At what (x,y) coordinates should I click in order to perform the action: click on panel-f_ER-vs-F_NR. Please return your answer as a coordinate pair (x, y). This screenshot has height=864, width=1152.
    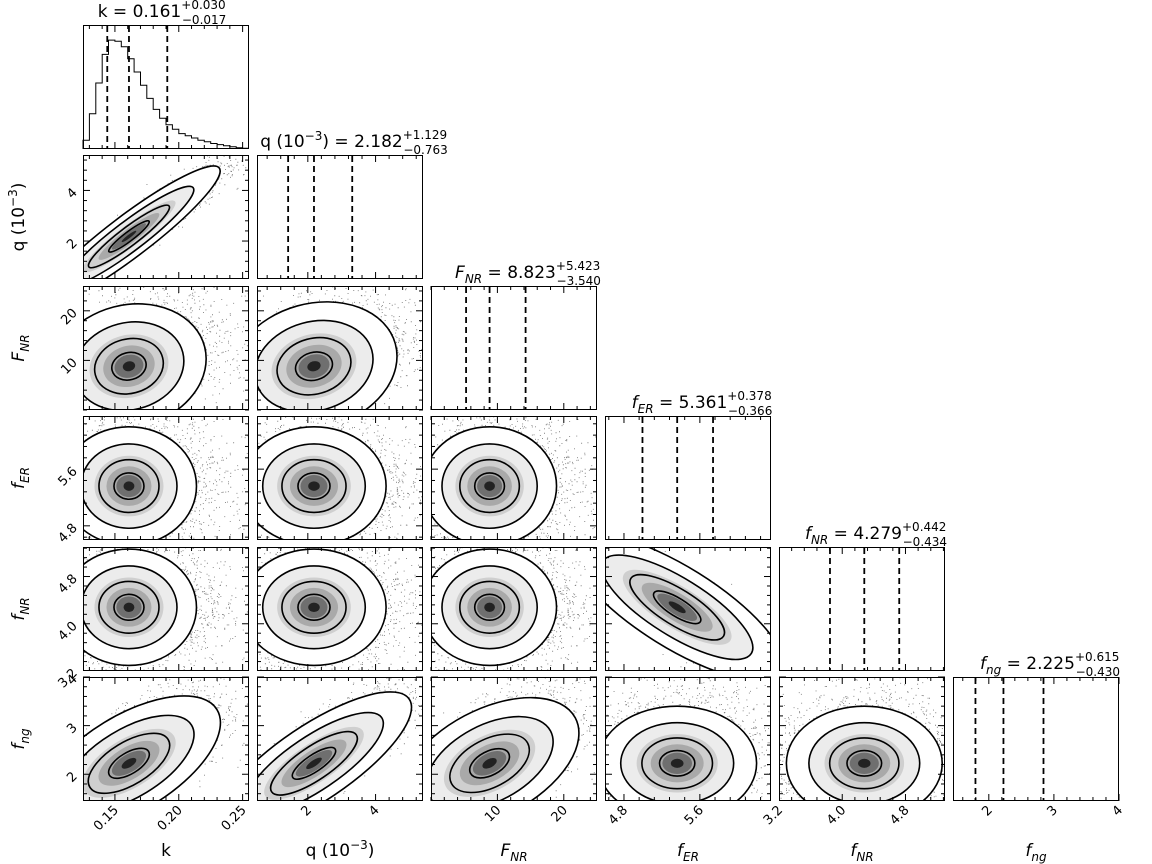
    Looking at the image, I should click on (514, 478).